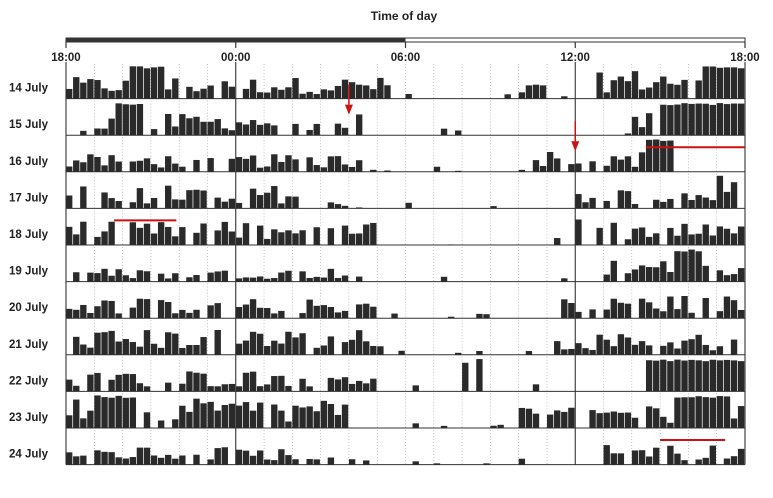 This screenshot has width=773, height=498. I want to click on day-row: 15 July, so click(377, 118).